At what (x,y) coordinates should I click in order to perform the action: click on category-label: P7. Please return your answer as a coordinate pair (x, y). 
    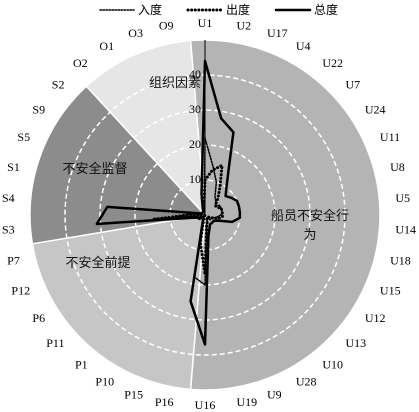
    Looking at the image, I should click on (13, 261).